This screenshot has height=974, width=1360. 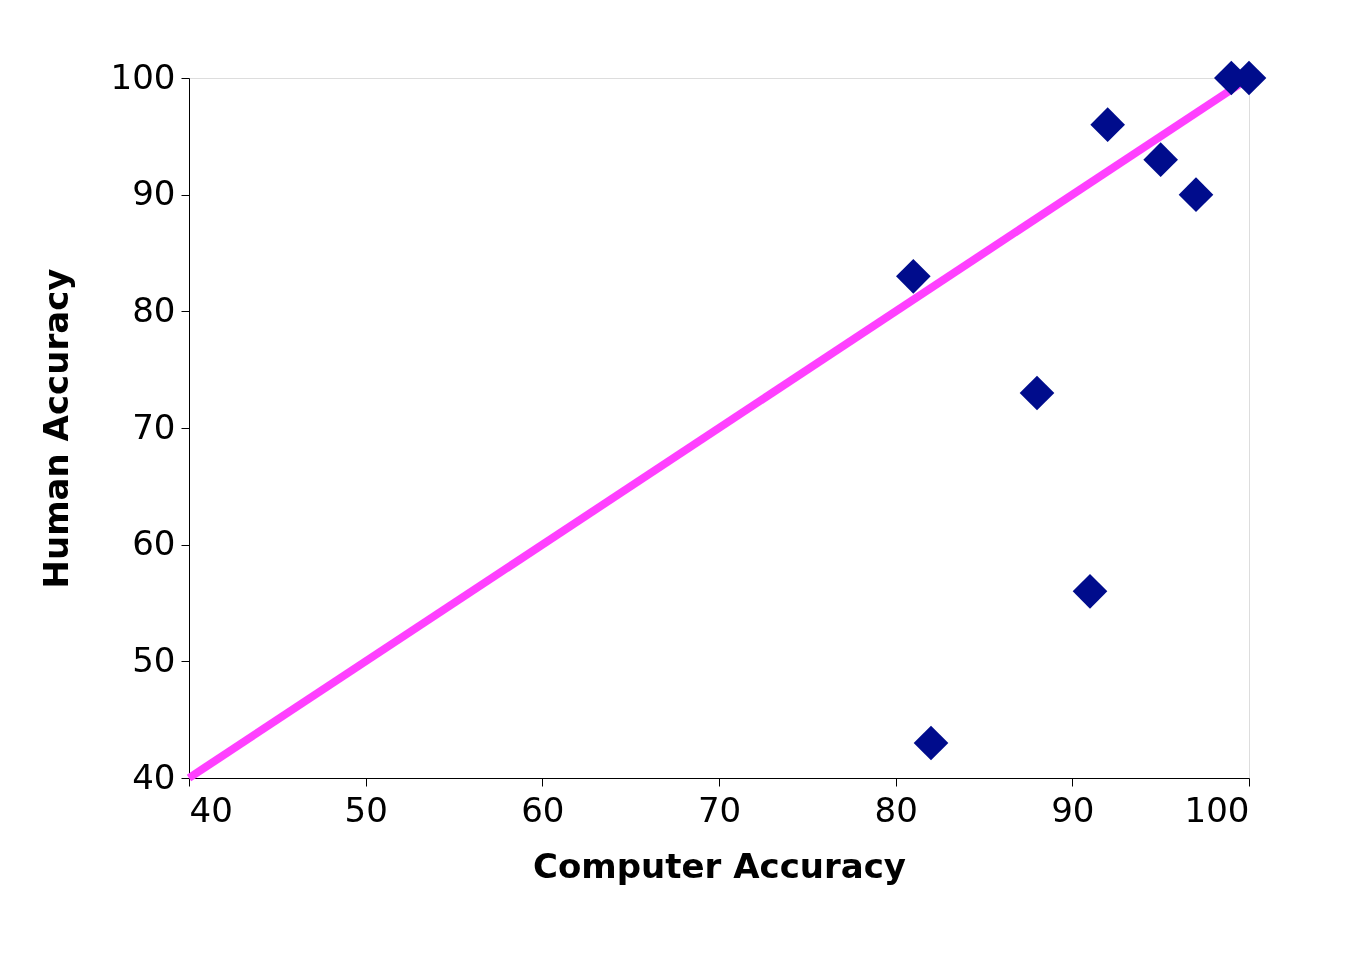 What do you see at coordinates (154, 426) in the screenshot?
I see `y-tick-label: 70` at bounding box center [154, 426].